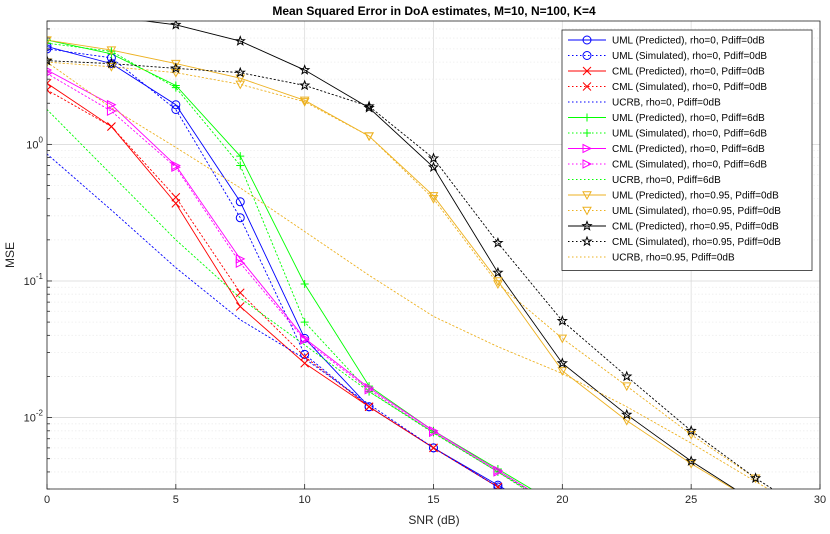 This screenshot has width=830, height=534. I want to click on legend-entry: CML (Predicted), rho=0, Pdiff=6dB, so click(688, 149).